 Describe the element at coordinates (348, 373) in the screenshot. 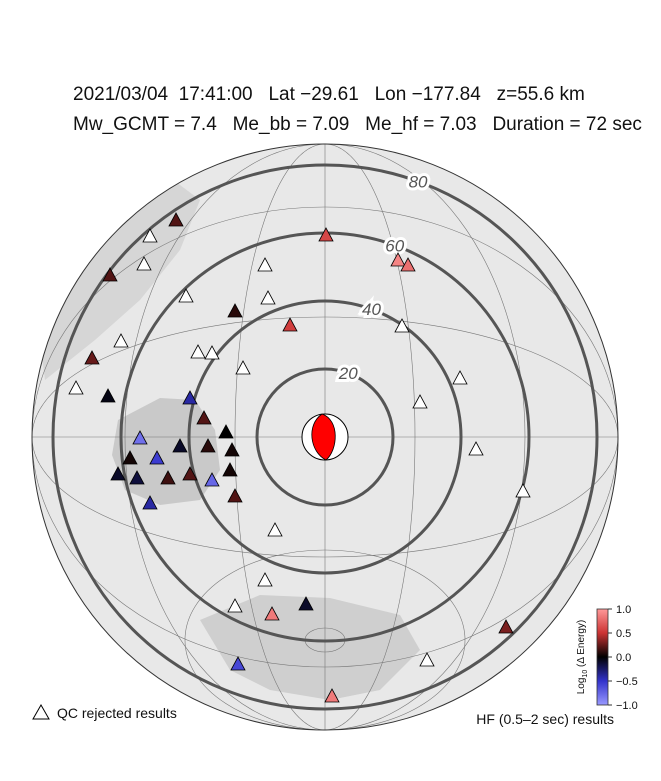

I see `ring-label: 20` at that location.